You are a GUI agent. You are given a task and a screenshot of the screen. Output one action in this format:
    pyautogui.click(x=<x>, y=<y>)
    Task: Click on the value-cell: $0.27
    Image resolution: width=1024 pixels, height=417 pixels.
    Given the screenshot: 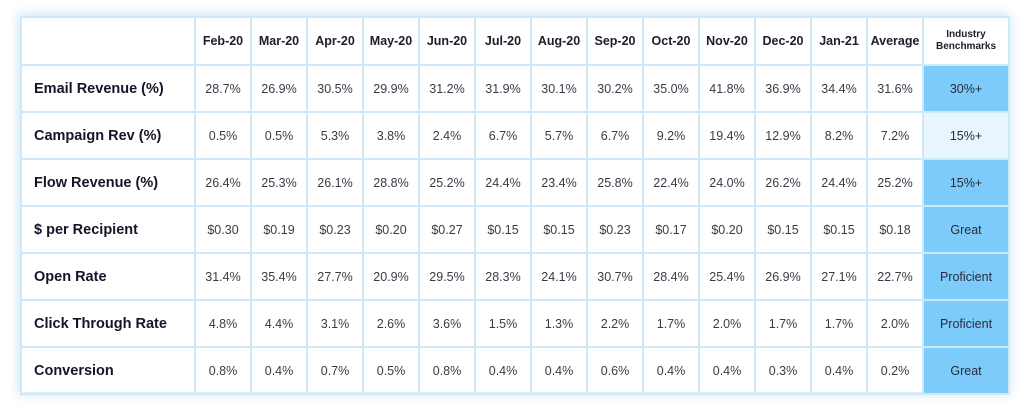 What is the action you would take?
    pyautogui.click(x=447, y=229)
    